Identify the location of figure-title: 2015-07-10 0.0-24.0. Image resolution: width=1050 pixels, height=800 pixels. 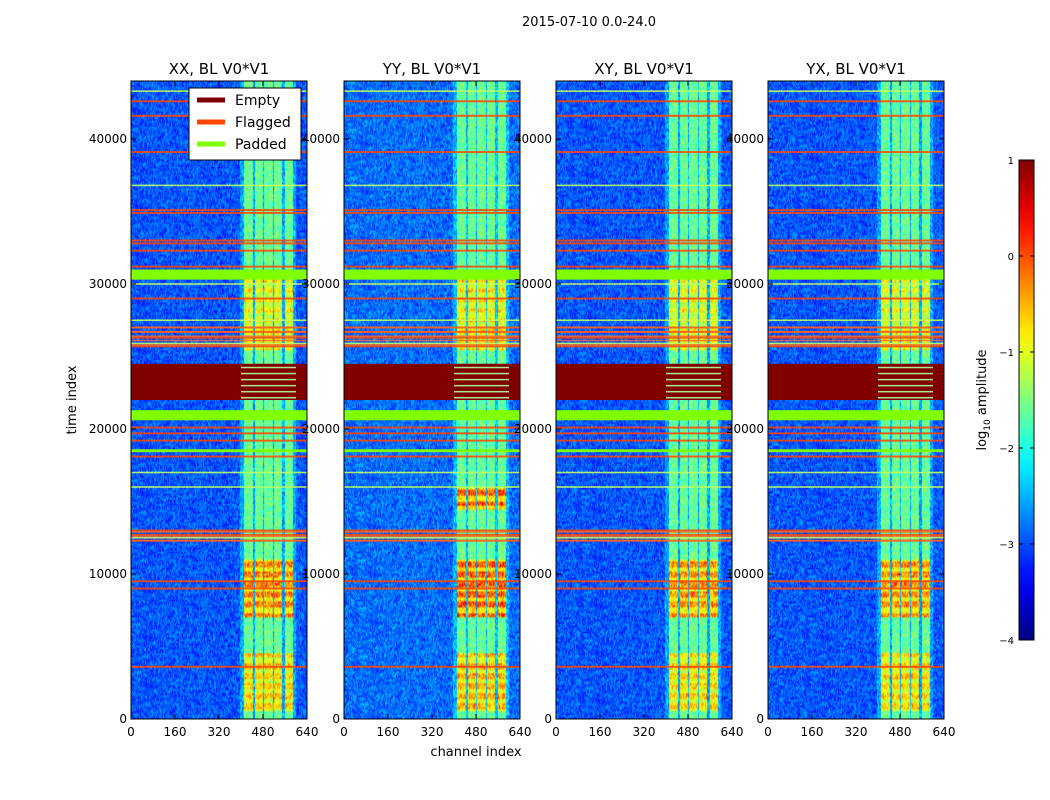
(589, 22).